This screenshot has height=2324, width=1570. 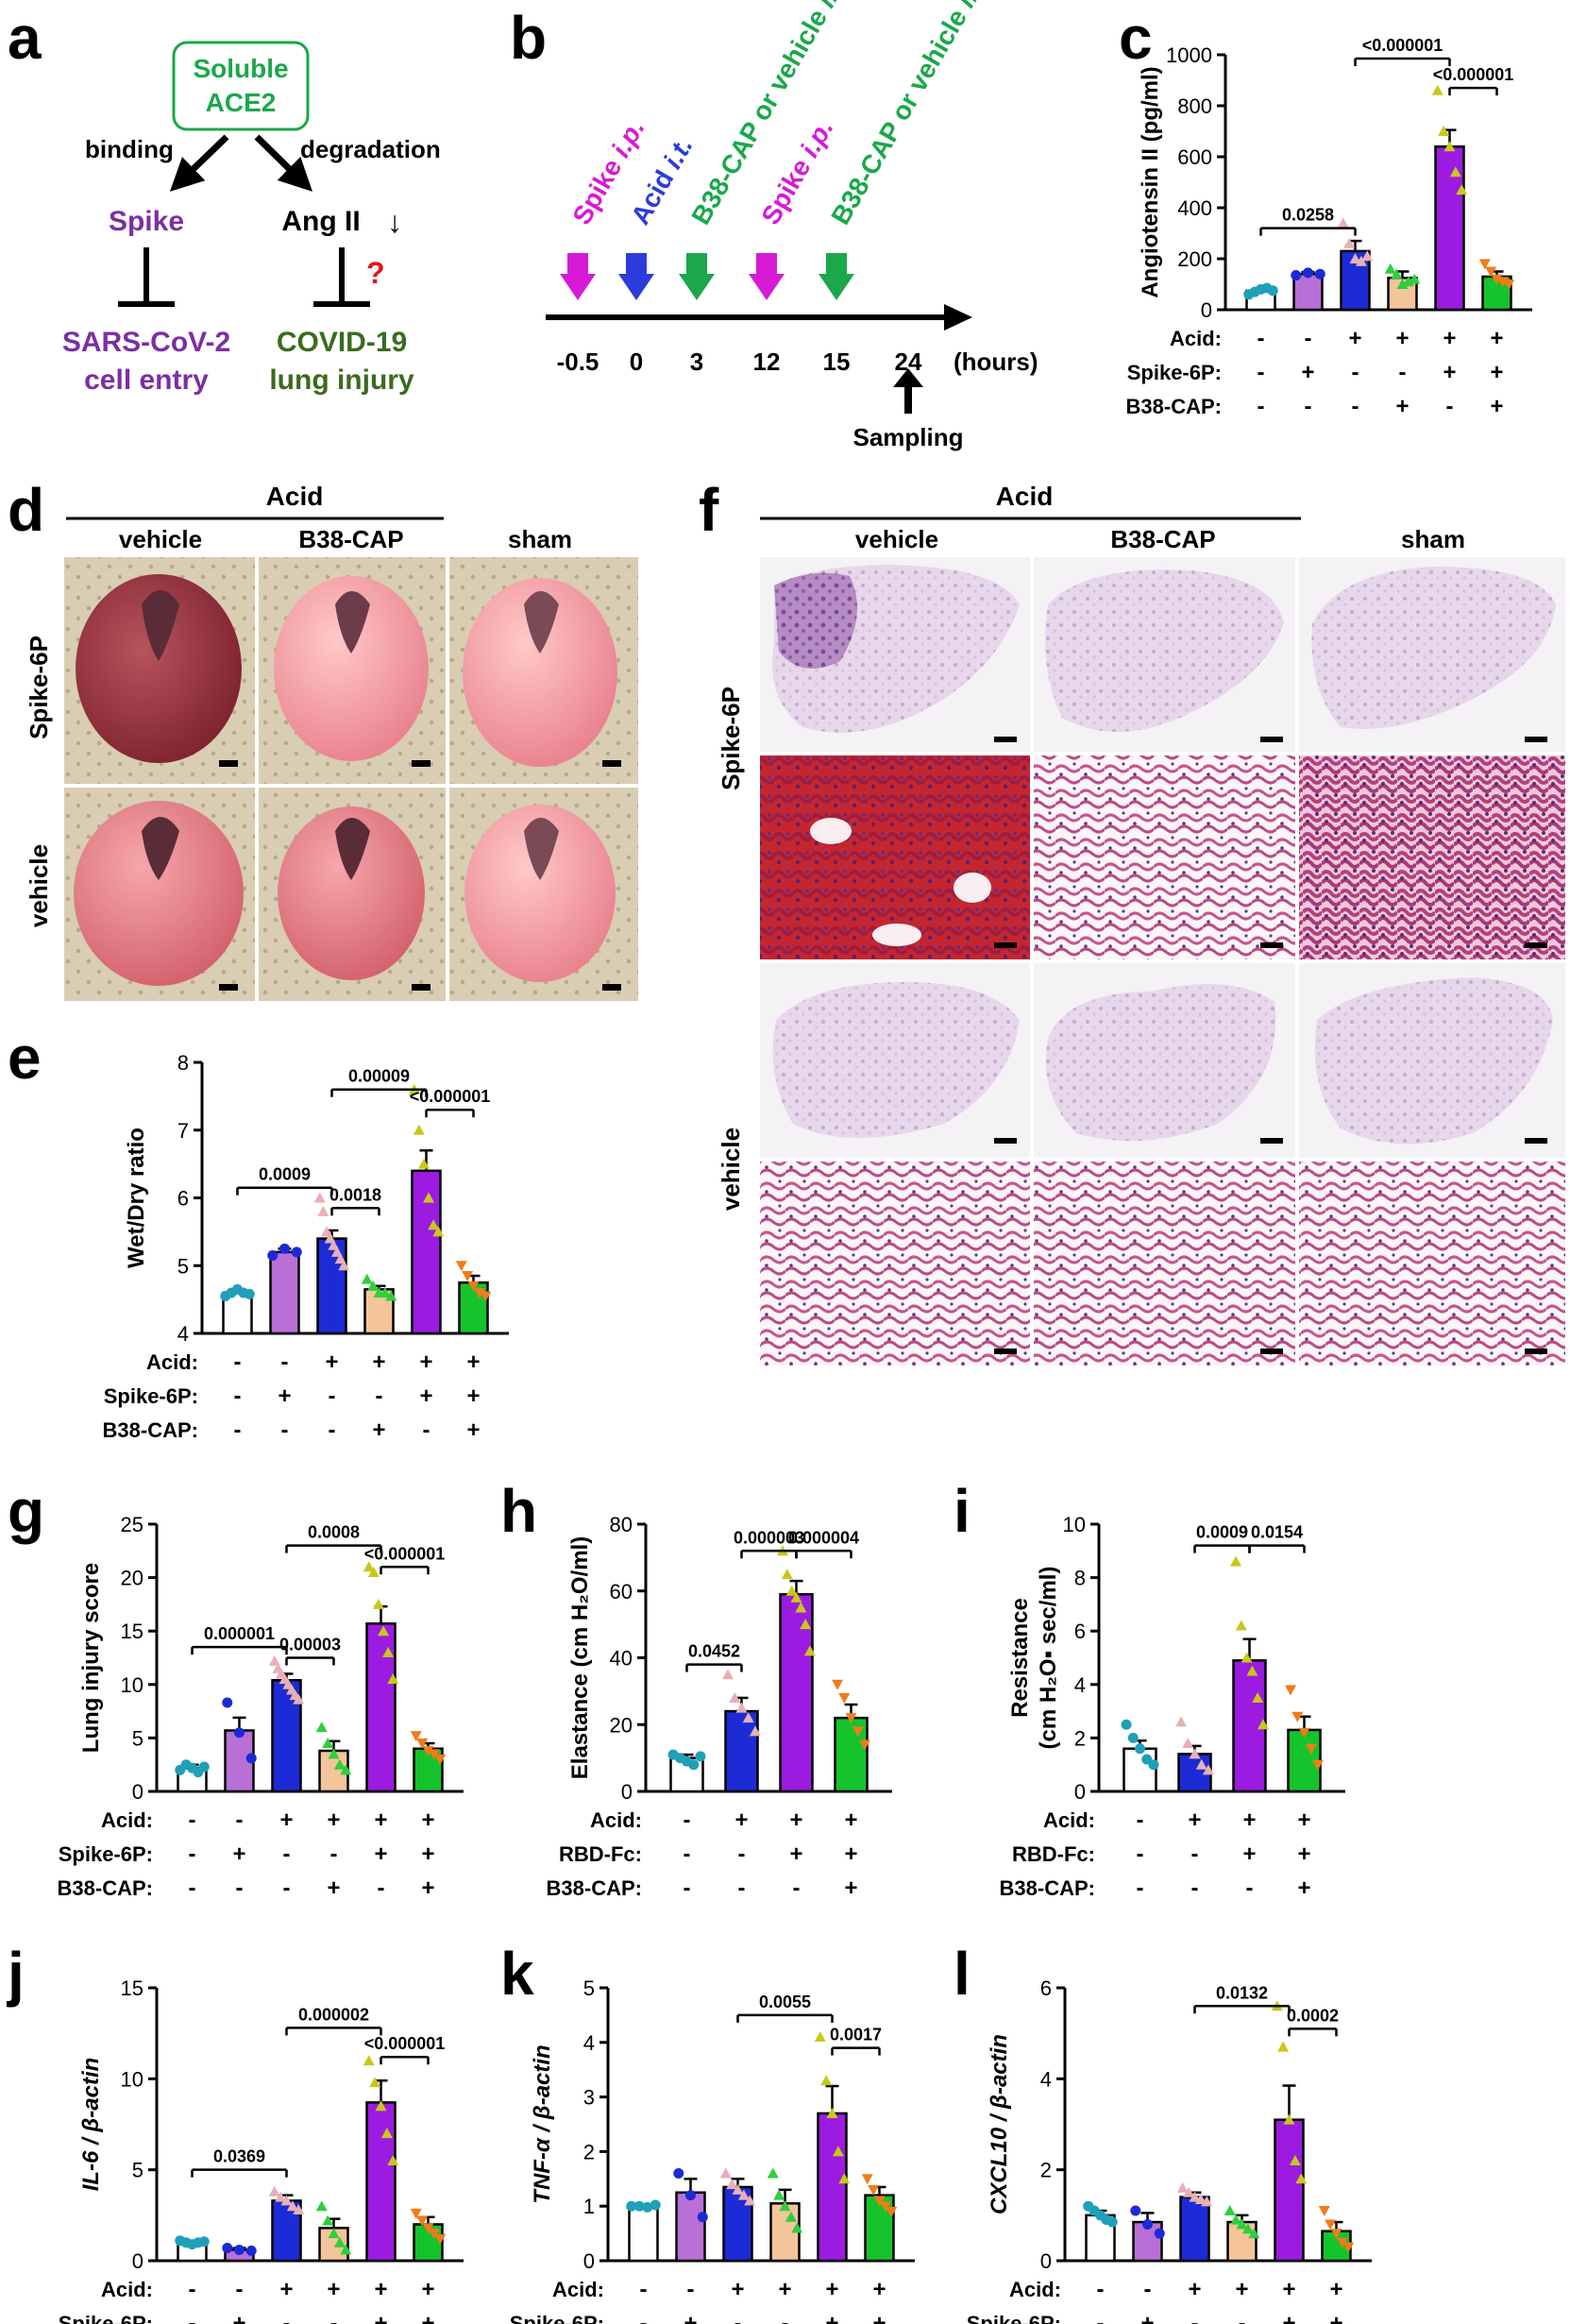 I want to click on sars-line-1: SARS-CoV-2, so click(x=146, y=342).